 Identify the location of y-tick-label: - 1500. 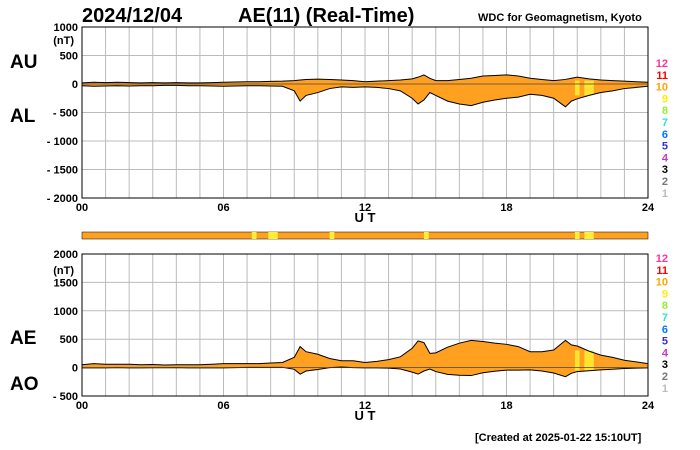
(62, 171).